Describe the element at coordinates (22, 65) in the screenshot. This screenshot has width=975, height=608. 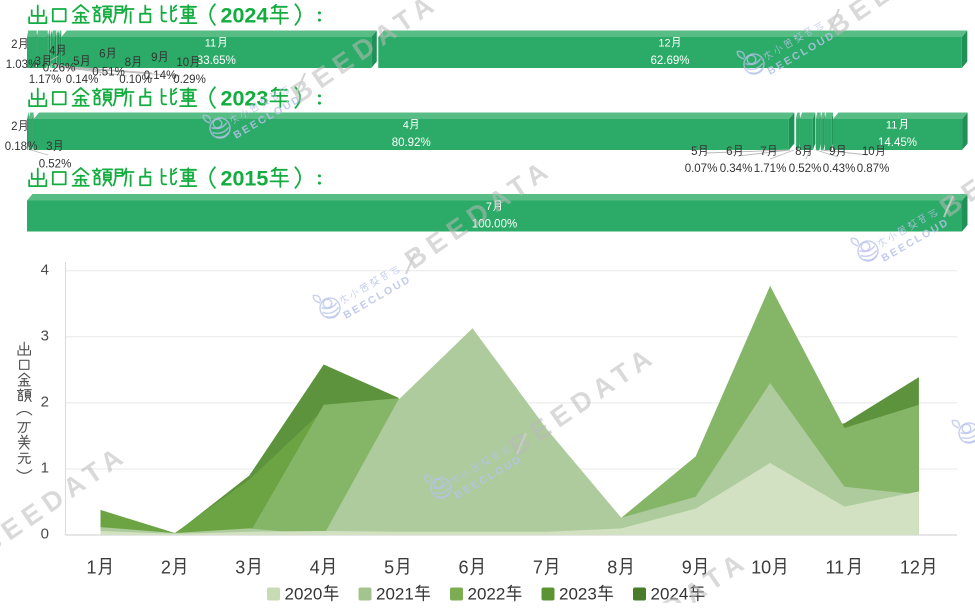
I see `svg-text: 1.03%` at that location.